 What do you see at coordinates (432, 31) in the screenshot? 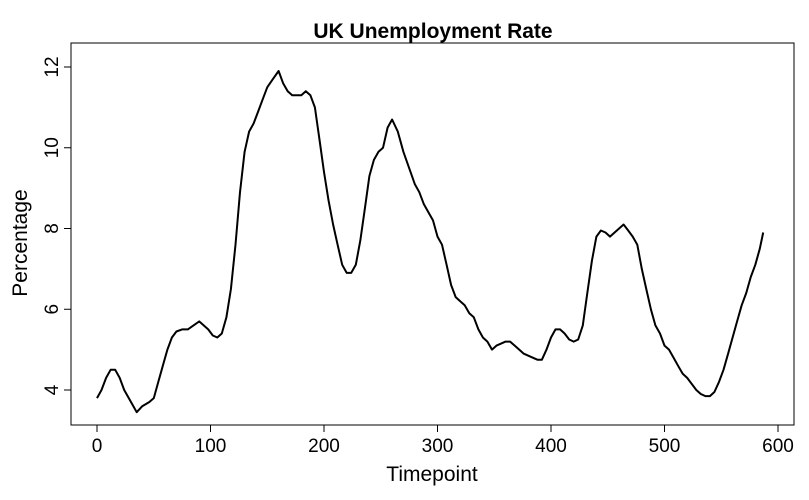
I see `chart-title: UK Unemployment Rate` at bounding box center [432, 31].